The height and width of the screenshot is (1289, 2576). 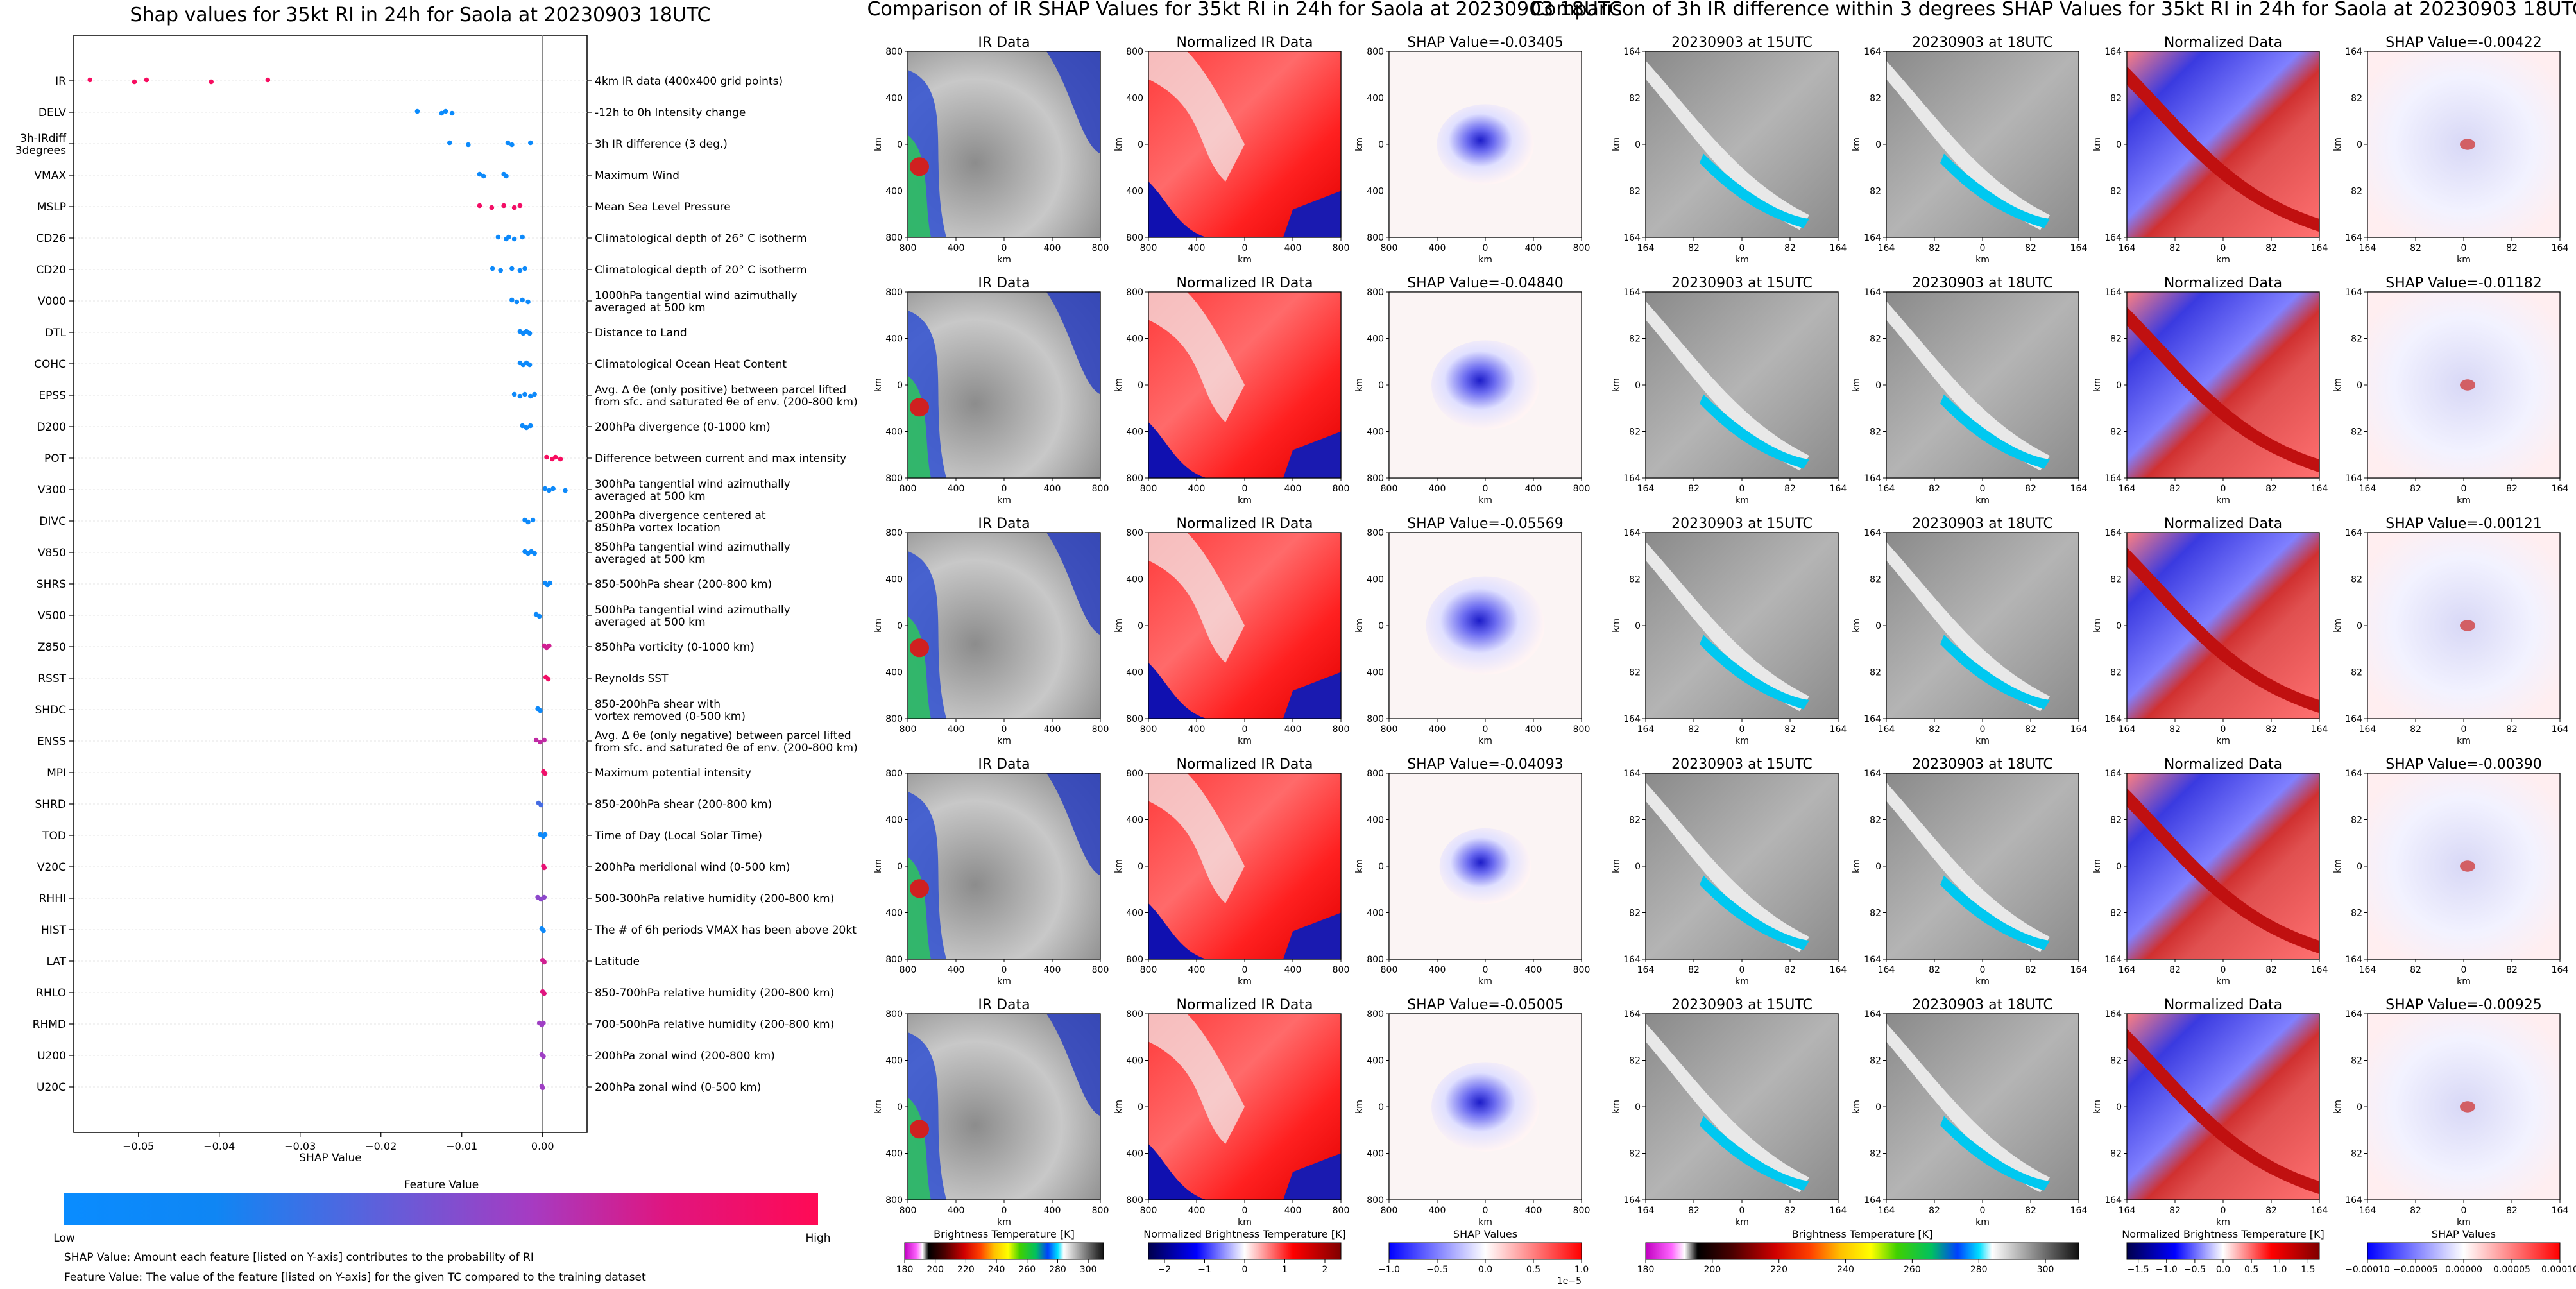 I want to click on feature-label: RHHI, so click(x=53, y=899).